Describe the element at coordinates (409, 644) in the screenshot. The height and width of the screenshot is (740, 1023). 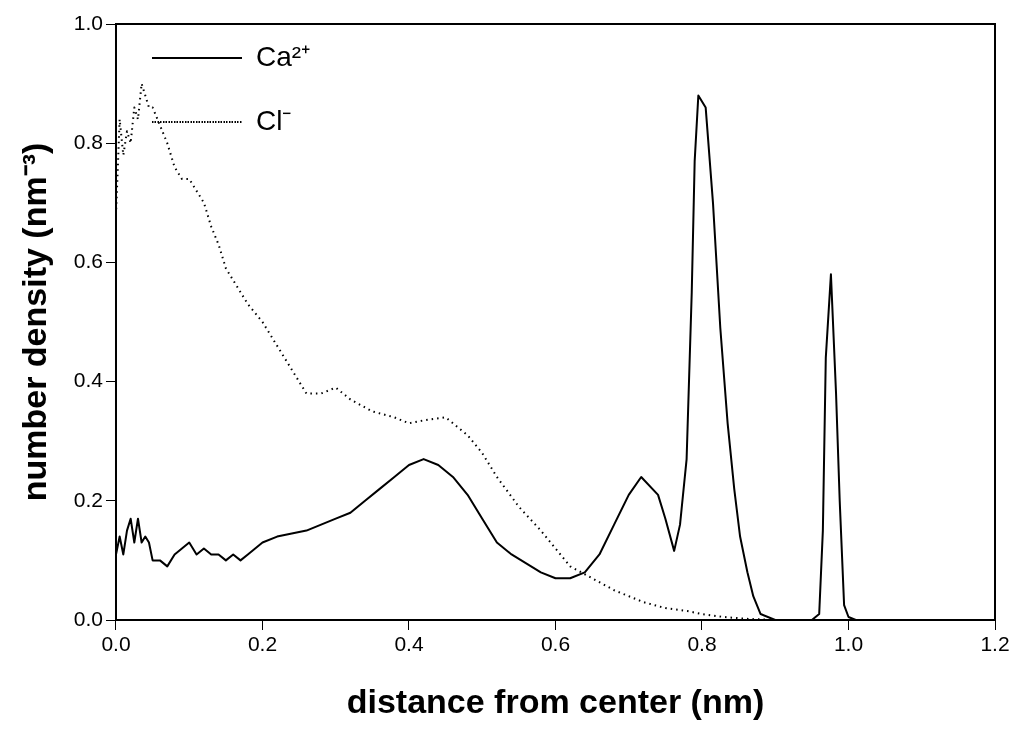
I see `x-tick-label: 0.4` at that location.